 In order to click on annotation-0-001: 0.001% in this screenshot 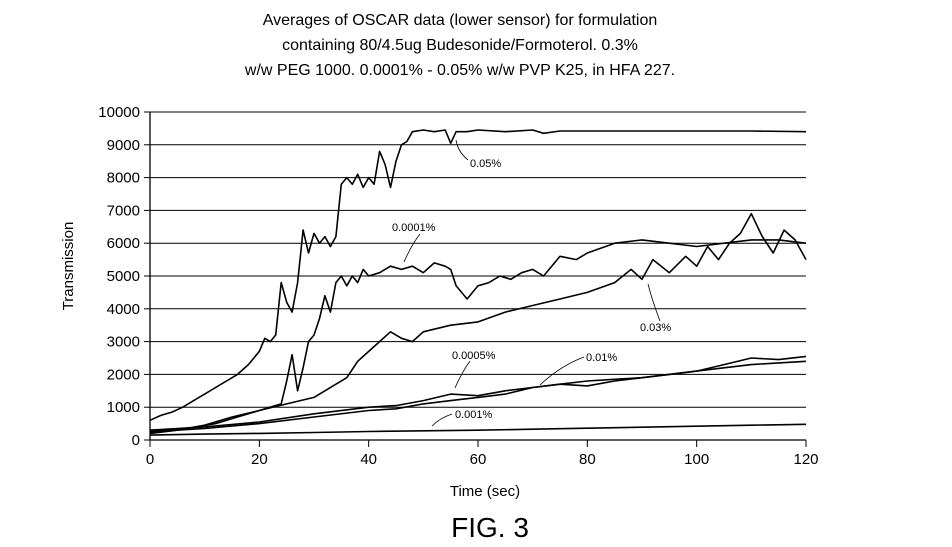, I will do `click(474, 415)`.